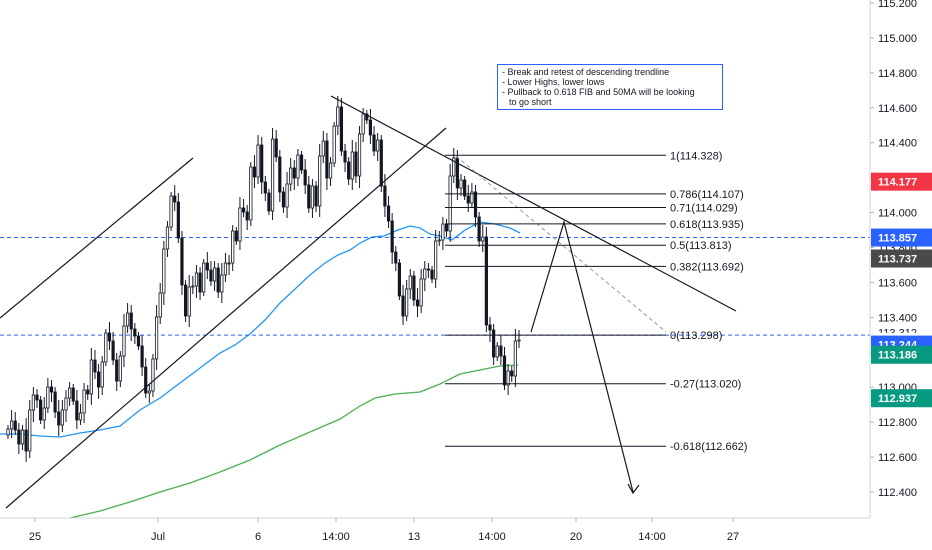 The image size is (932, 550). What do you see at coordinates (696, 336) in the screenshot?
I see `fib-level-label: 0(113.298)` at bounding box center [696, 336].